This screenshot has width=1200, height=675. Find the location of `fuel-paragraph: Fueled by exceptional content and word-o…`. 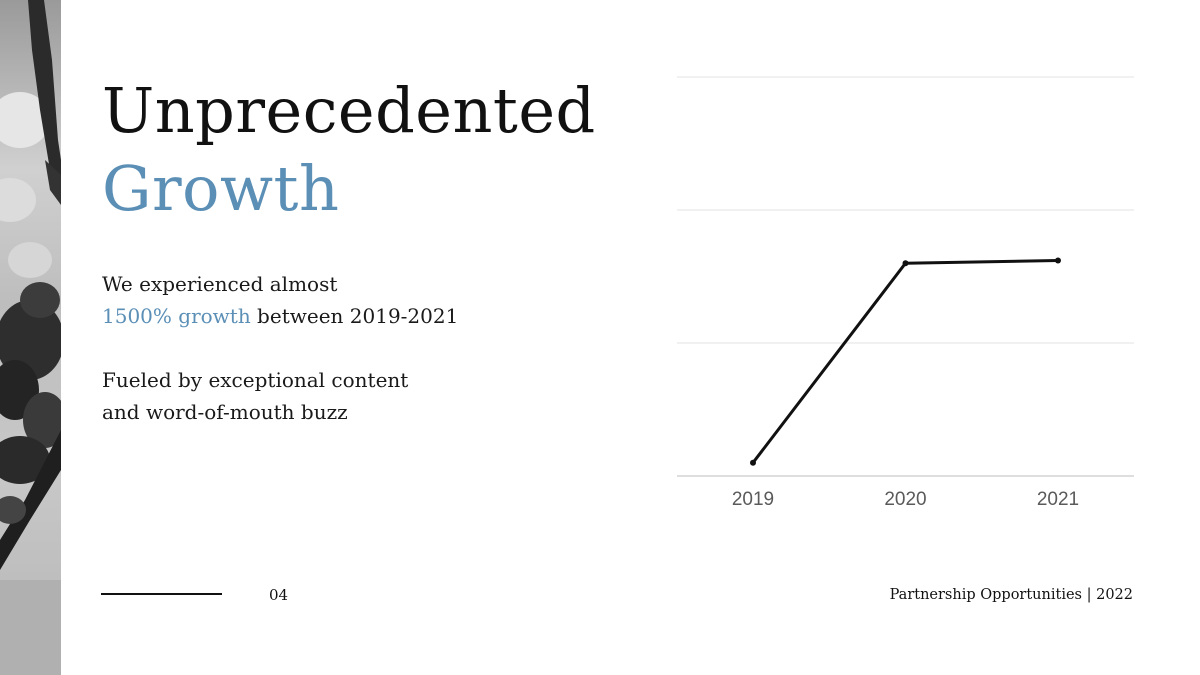

fuel-paragraph: Fueled by exceptional content and word-o… is located at coordinates (255, 396).